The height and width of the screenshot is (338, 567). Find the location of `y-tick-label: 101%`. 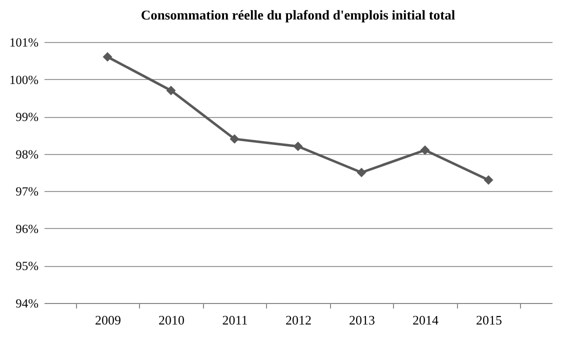

y-tick-label: 101% is located at coordinates (23, 43).